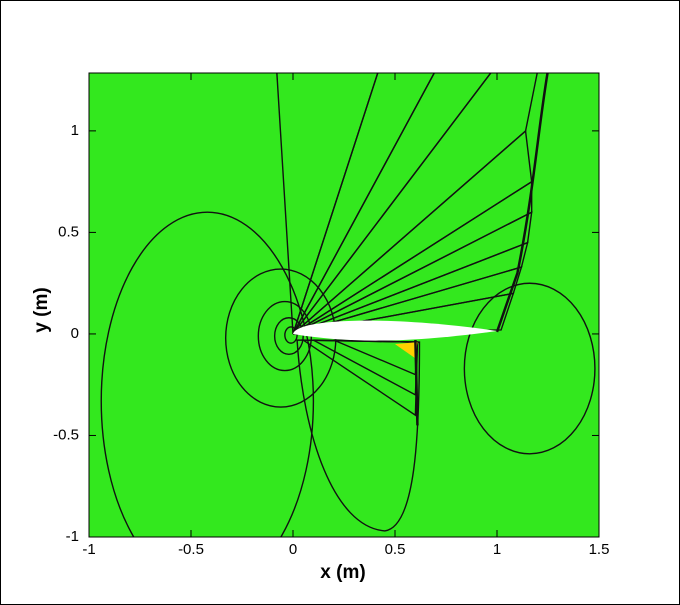 The image size is (680, 605). I want to click on x-axis-label: x (m), so click(342, 572).